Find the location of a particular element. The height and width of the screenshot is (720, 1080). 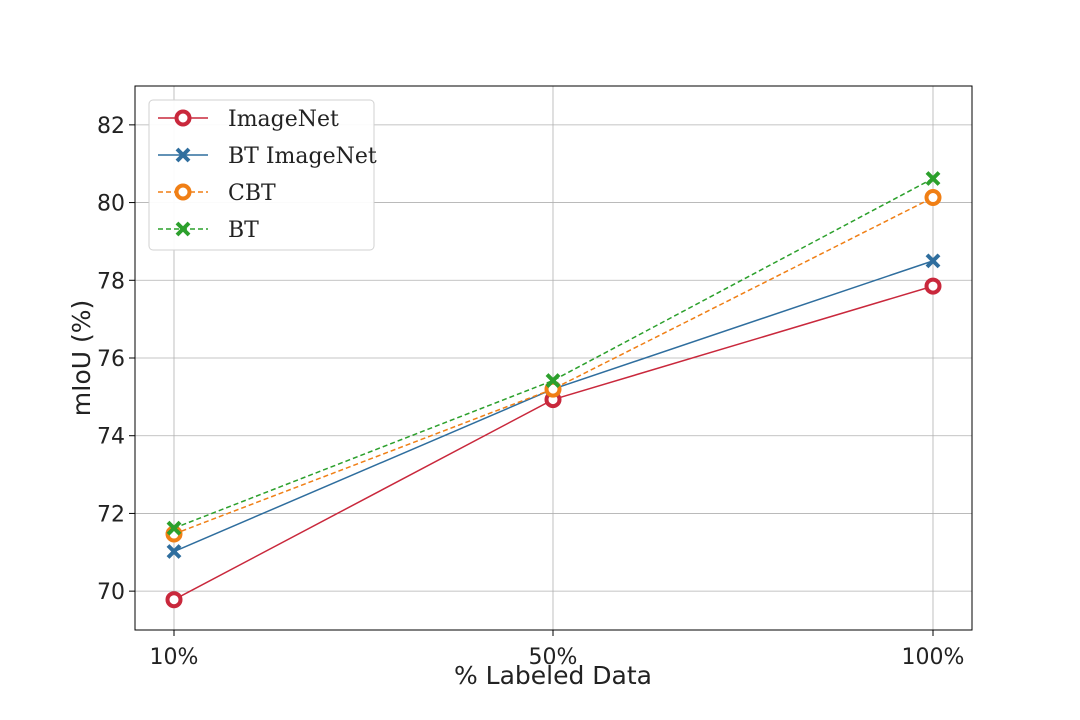

x-axis-title: % Labeled Data is located at coordinates (553, 675).